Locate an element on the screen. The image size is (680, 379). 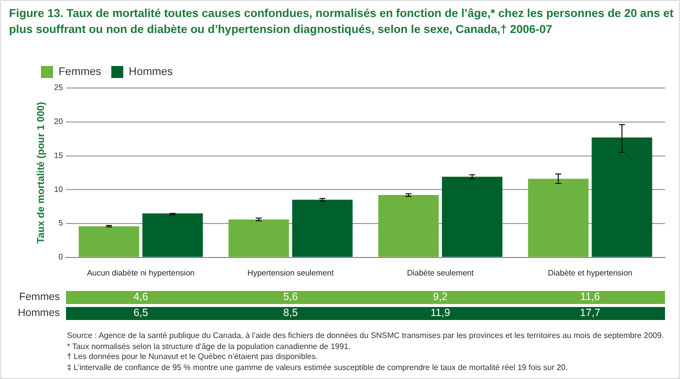
legend-label: Hommes is located at coordinates (151, 72).